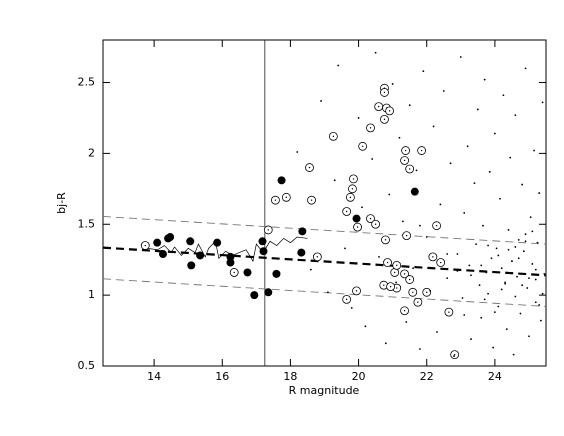 The height and width of the screenshot is (436, 564). I want to click on x-tick-label: 22, so click(427, 376).